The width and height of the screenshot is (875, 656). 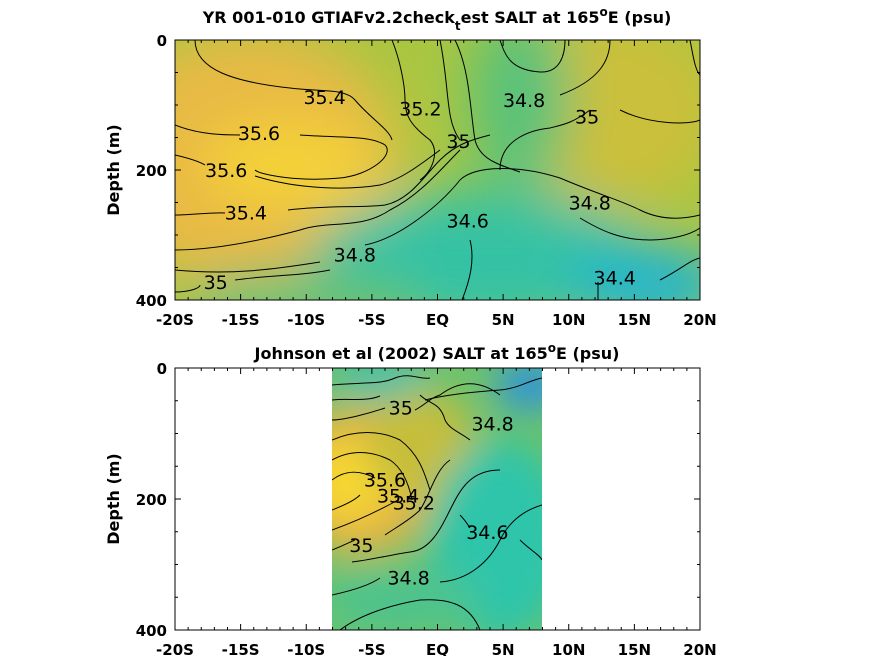 What do you see at coordinates (113, 499) in the screenshot?
I see `bottom-y-axis-label: Depth (m)` at bounding box center [113, 499].